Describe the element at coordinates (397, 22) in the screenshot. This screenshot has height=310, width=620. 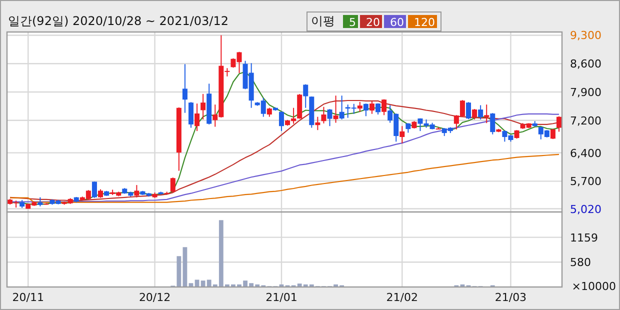
I see `text: 60` at that location.